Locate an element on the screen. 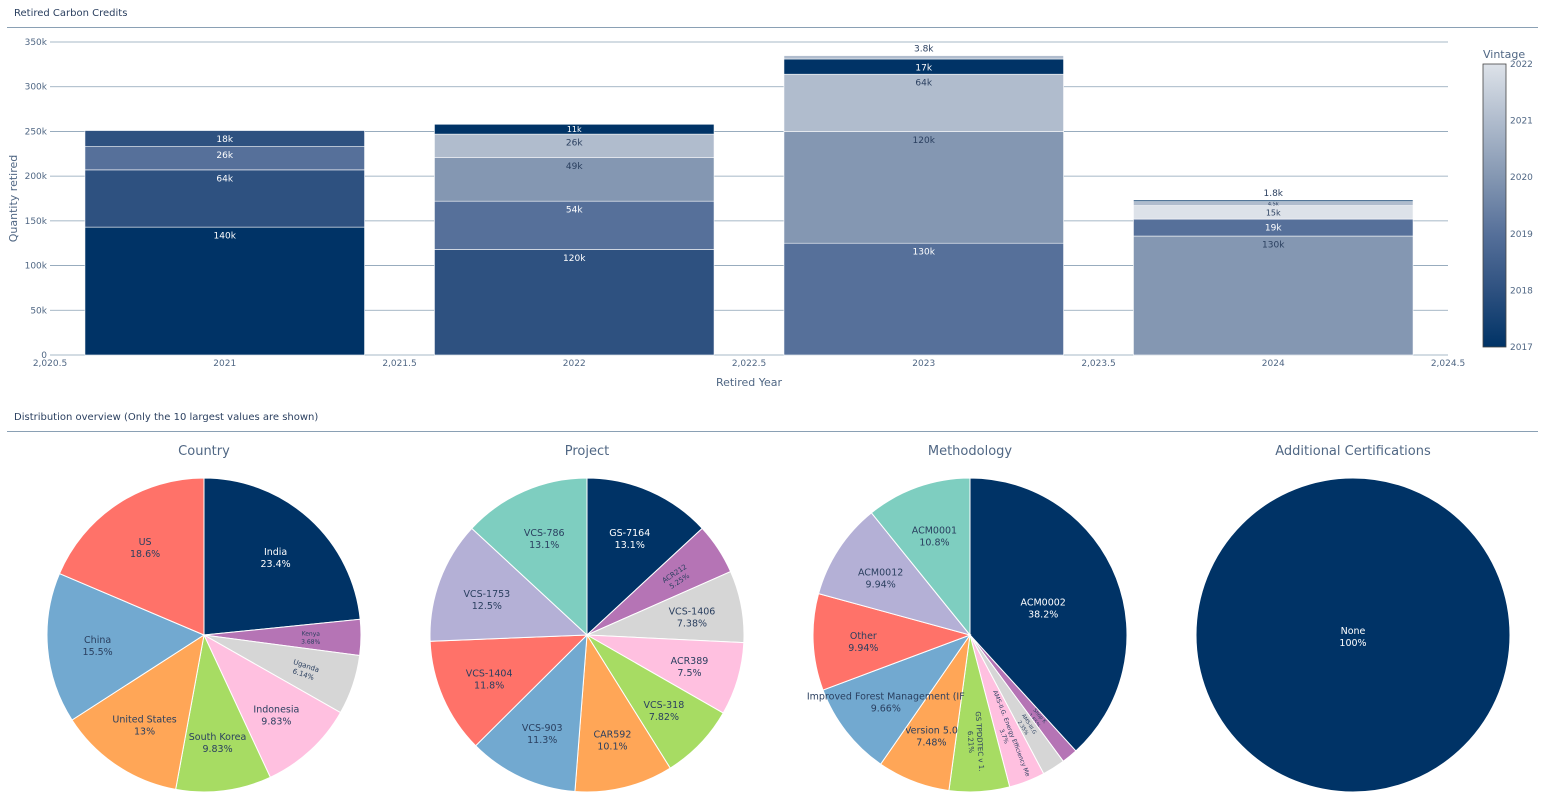  x-tick-label: 2,023.5 is located at coordinates (1098, 364).